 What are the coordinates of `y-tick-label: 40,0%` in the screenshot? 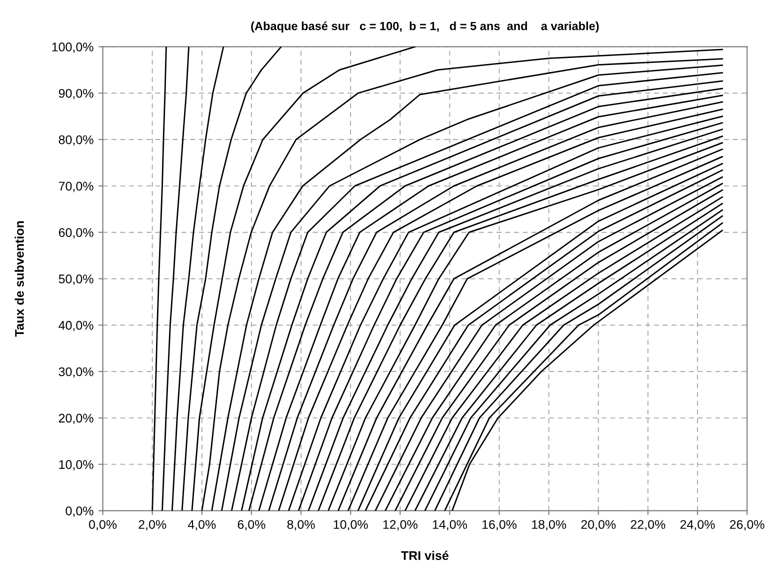 It's located at (76, 326).